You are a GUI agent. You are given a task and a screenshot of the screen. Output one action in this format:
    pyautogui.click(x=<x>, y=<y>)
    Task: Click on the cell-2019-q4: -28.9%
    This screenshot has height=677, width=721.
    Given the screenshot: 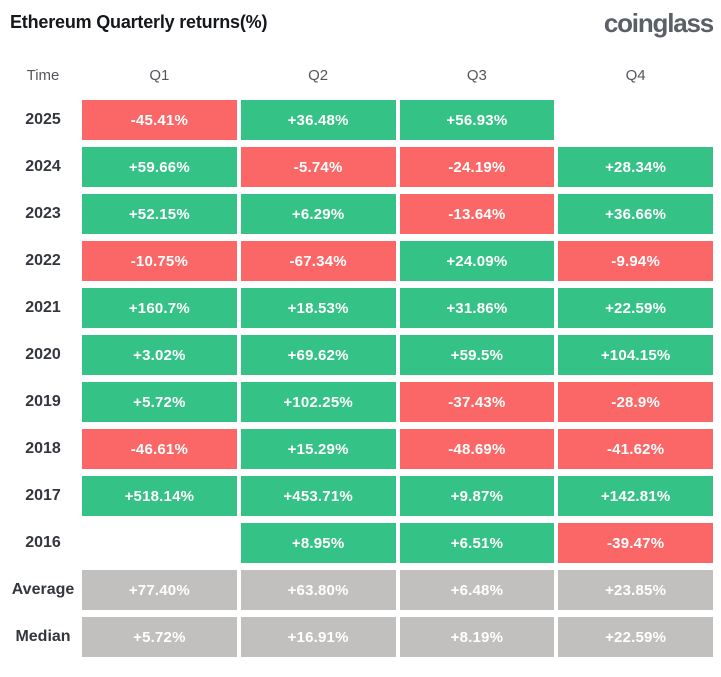 What is the action you would take?
    pyautogui.click(x=635, y=402)
    